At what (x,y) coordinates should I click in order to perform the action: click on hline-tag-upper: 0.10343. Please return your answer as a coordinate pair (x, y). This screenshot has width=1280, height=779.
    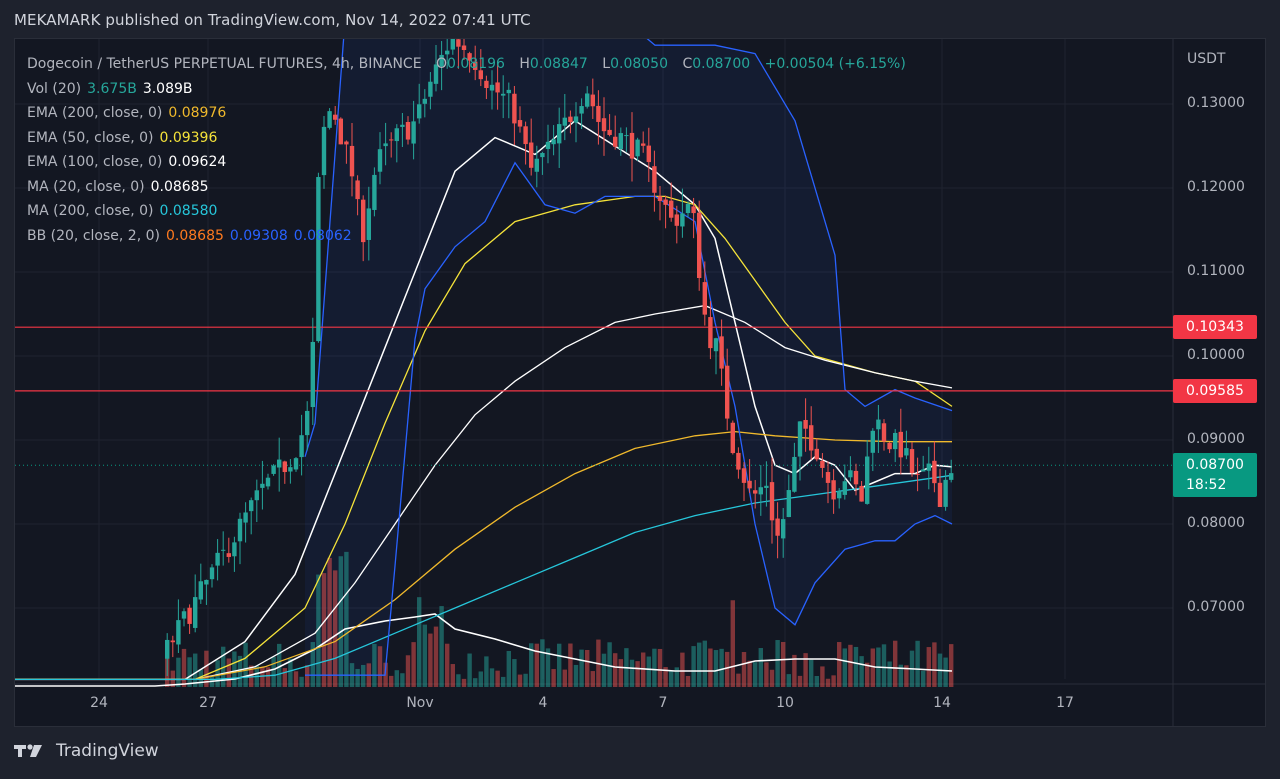
    Looking at the image, I should click on (1215, 327).